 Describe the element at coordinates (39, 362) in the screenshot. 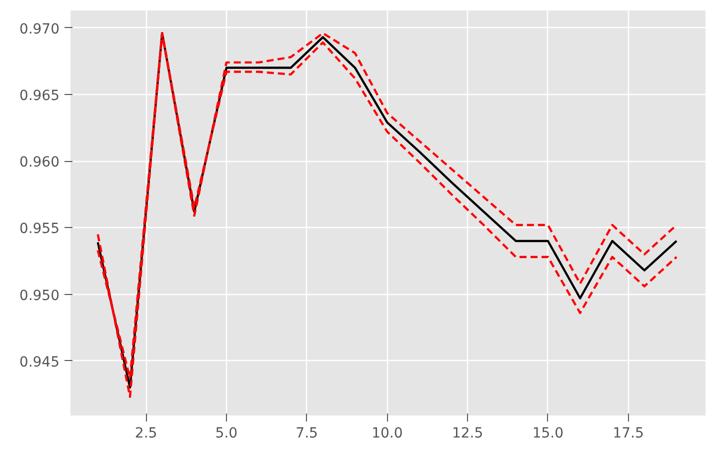

I see `y-tick-label: 0.945` at that location.